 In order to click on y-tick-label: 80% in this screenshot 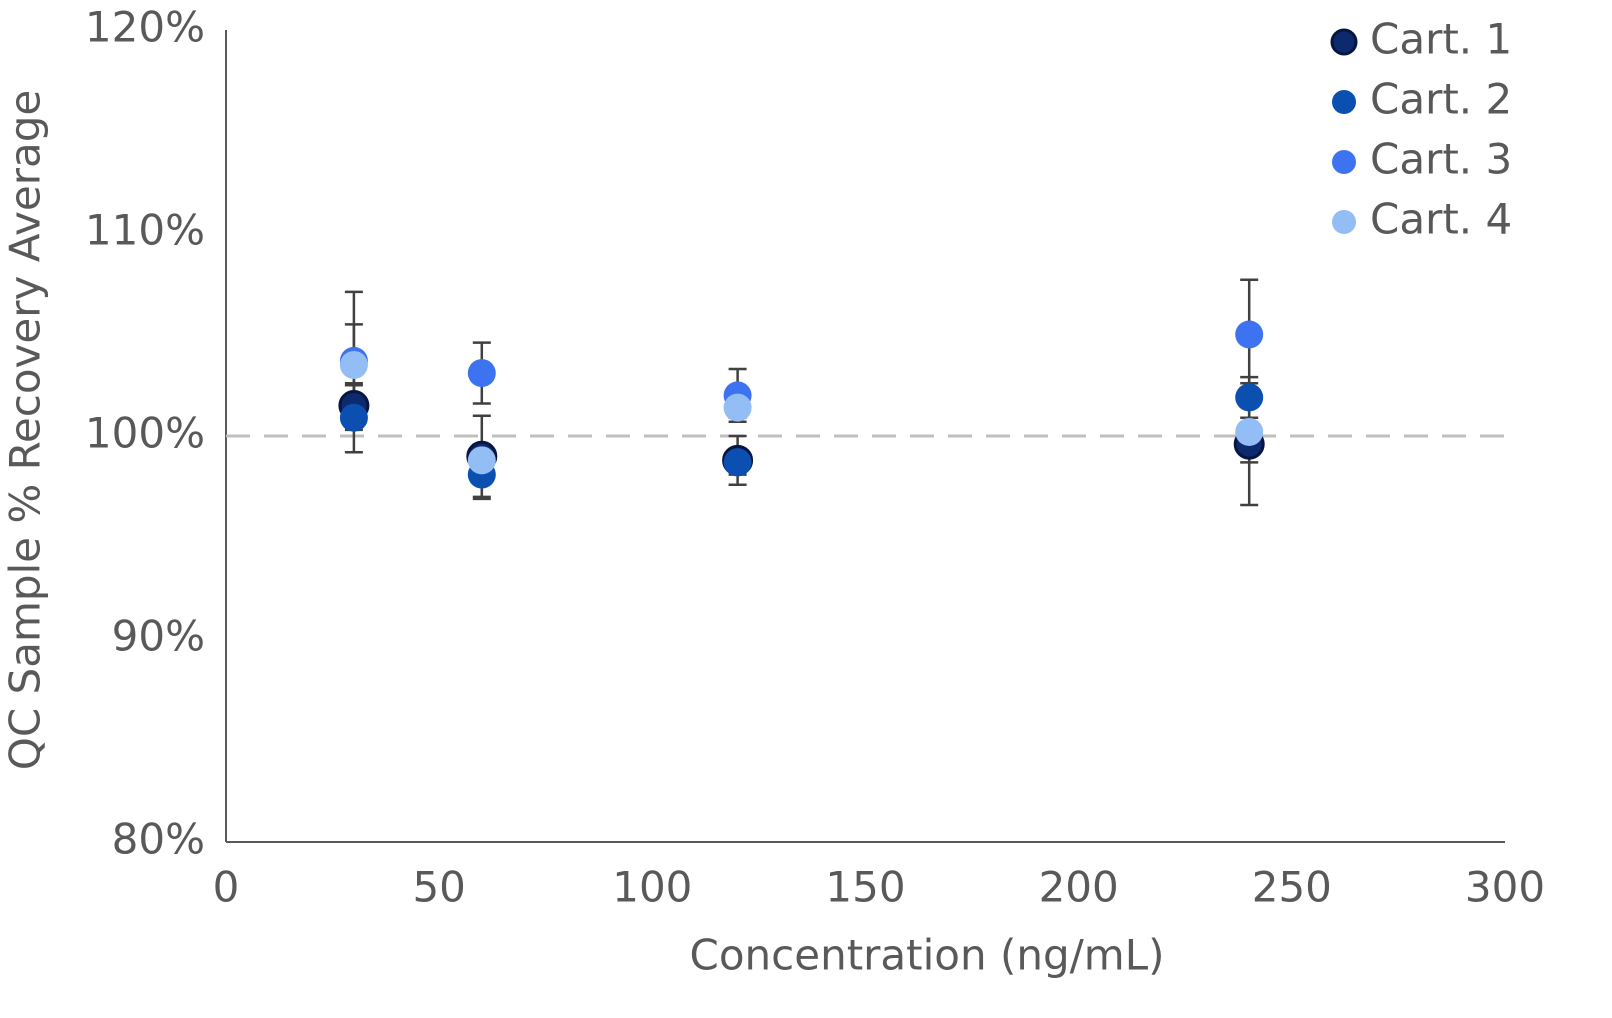, I will do `click(158, 839)`.